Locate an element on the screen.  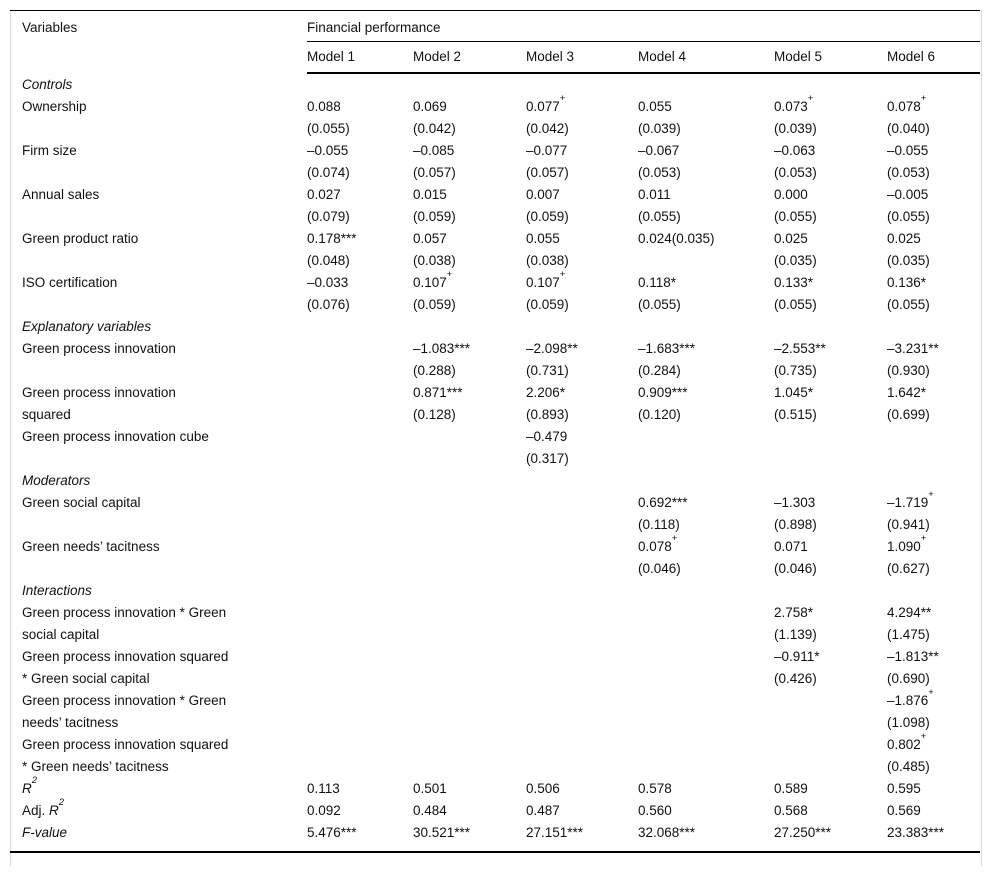
coefficient-cell: 2.758* (1.139) is located at coordinates (830, 624).